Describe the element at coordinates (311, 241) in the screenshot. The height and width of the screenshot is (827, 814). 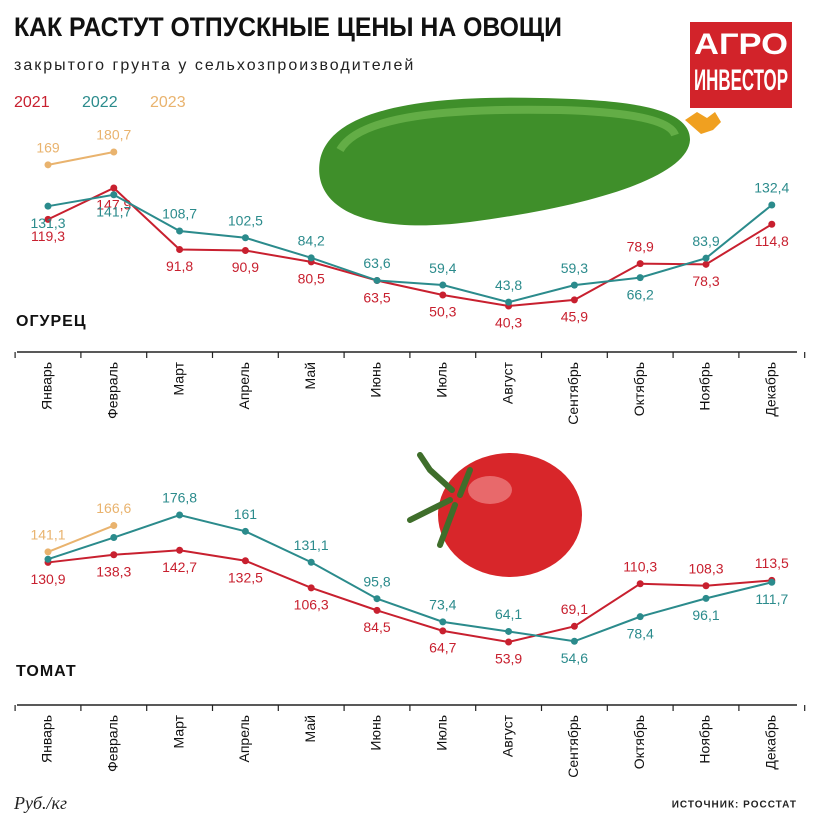
I see `data-label: 84,2` at that location.